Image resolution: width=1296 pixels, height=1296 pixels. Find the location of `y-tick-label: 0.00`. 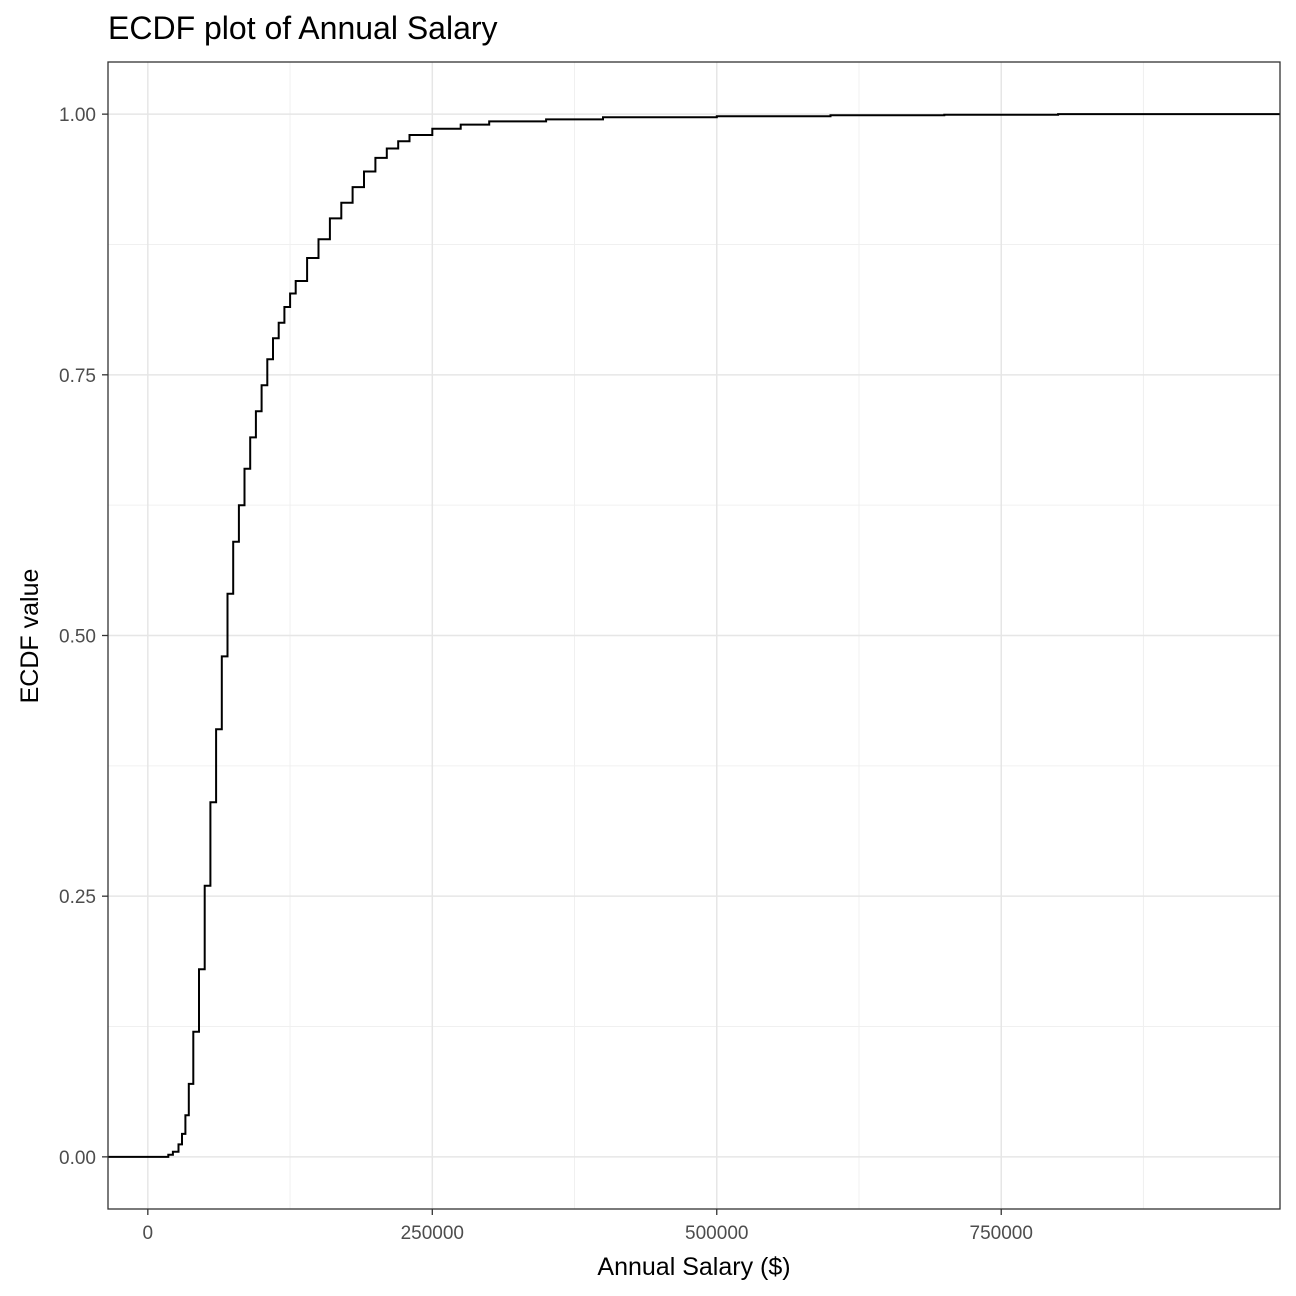

y-tick-label: 0.00 is located at coordinates (77, 1158).